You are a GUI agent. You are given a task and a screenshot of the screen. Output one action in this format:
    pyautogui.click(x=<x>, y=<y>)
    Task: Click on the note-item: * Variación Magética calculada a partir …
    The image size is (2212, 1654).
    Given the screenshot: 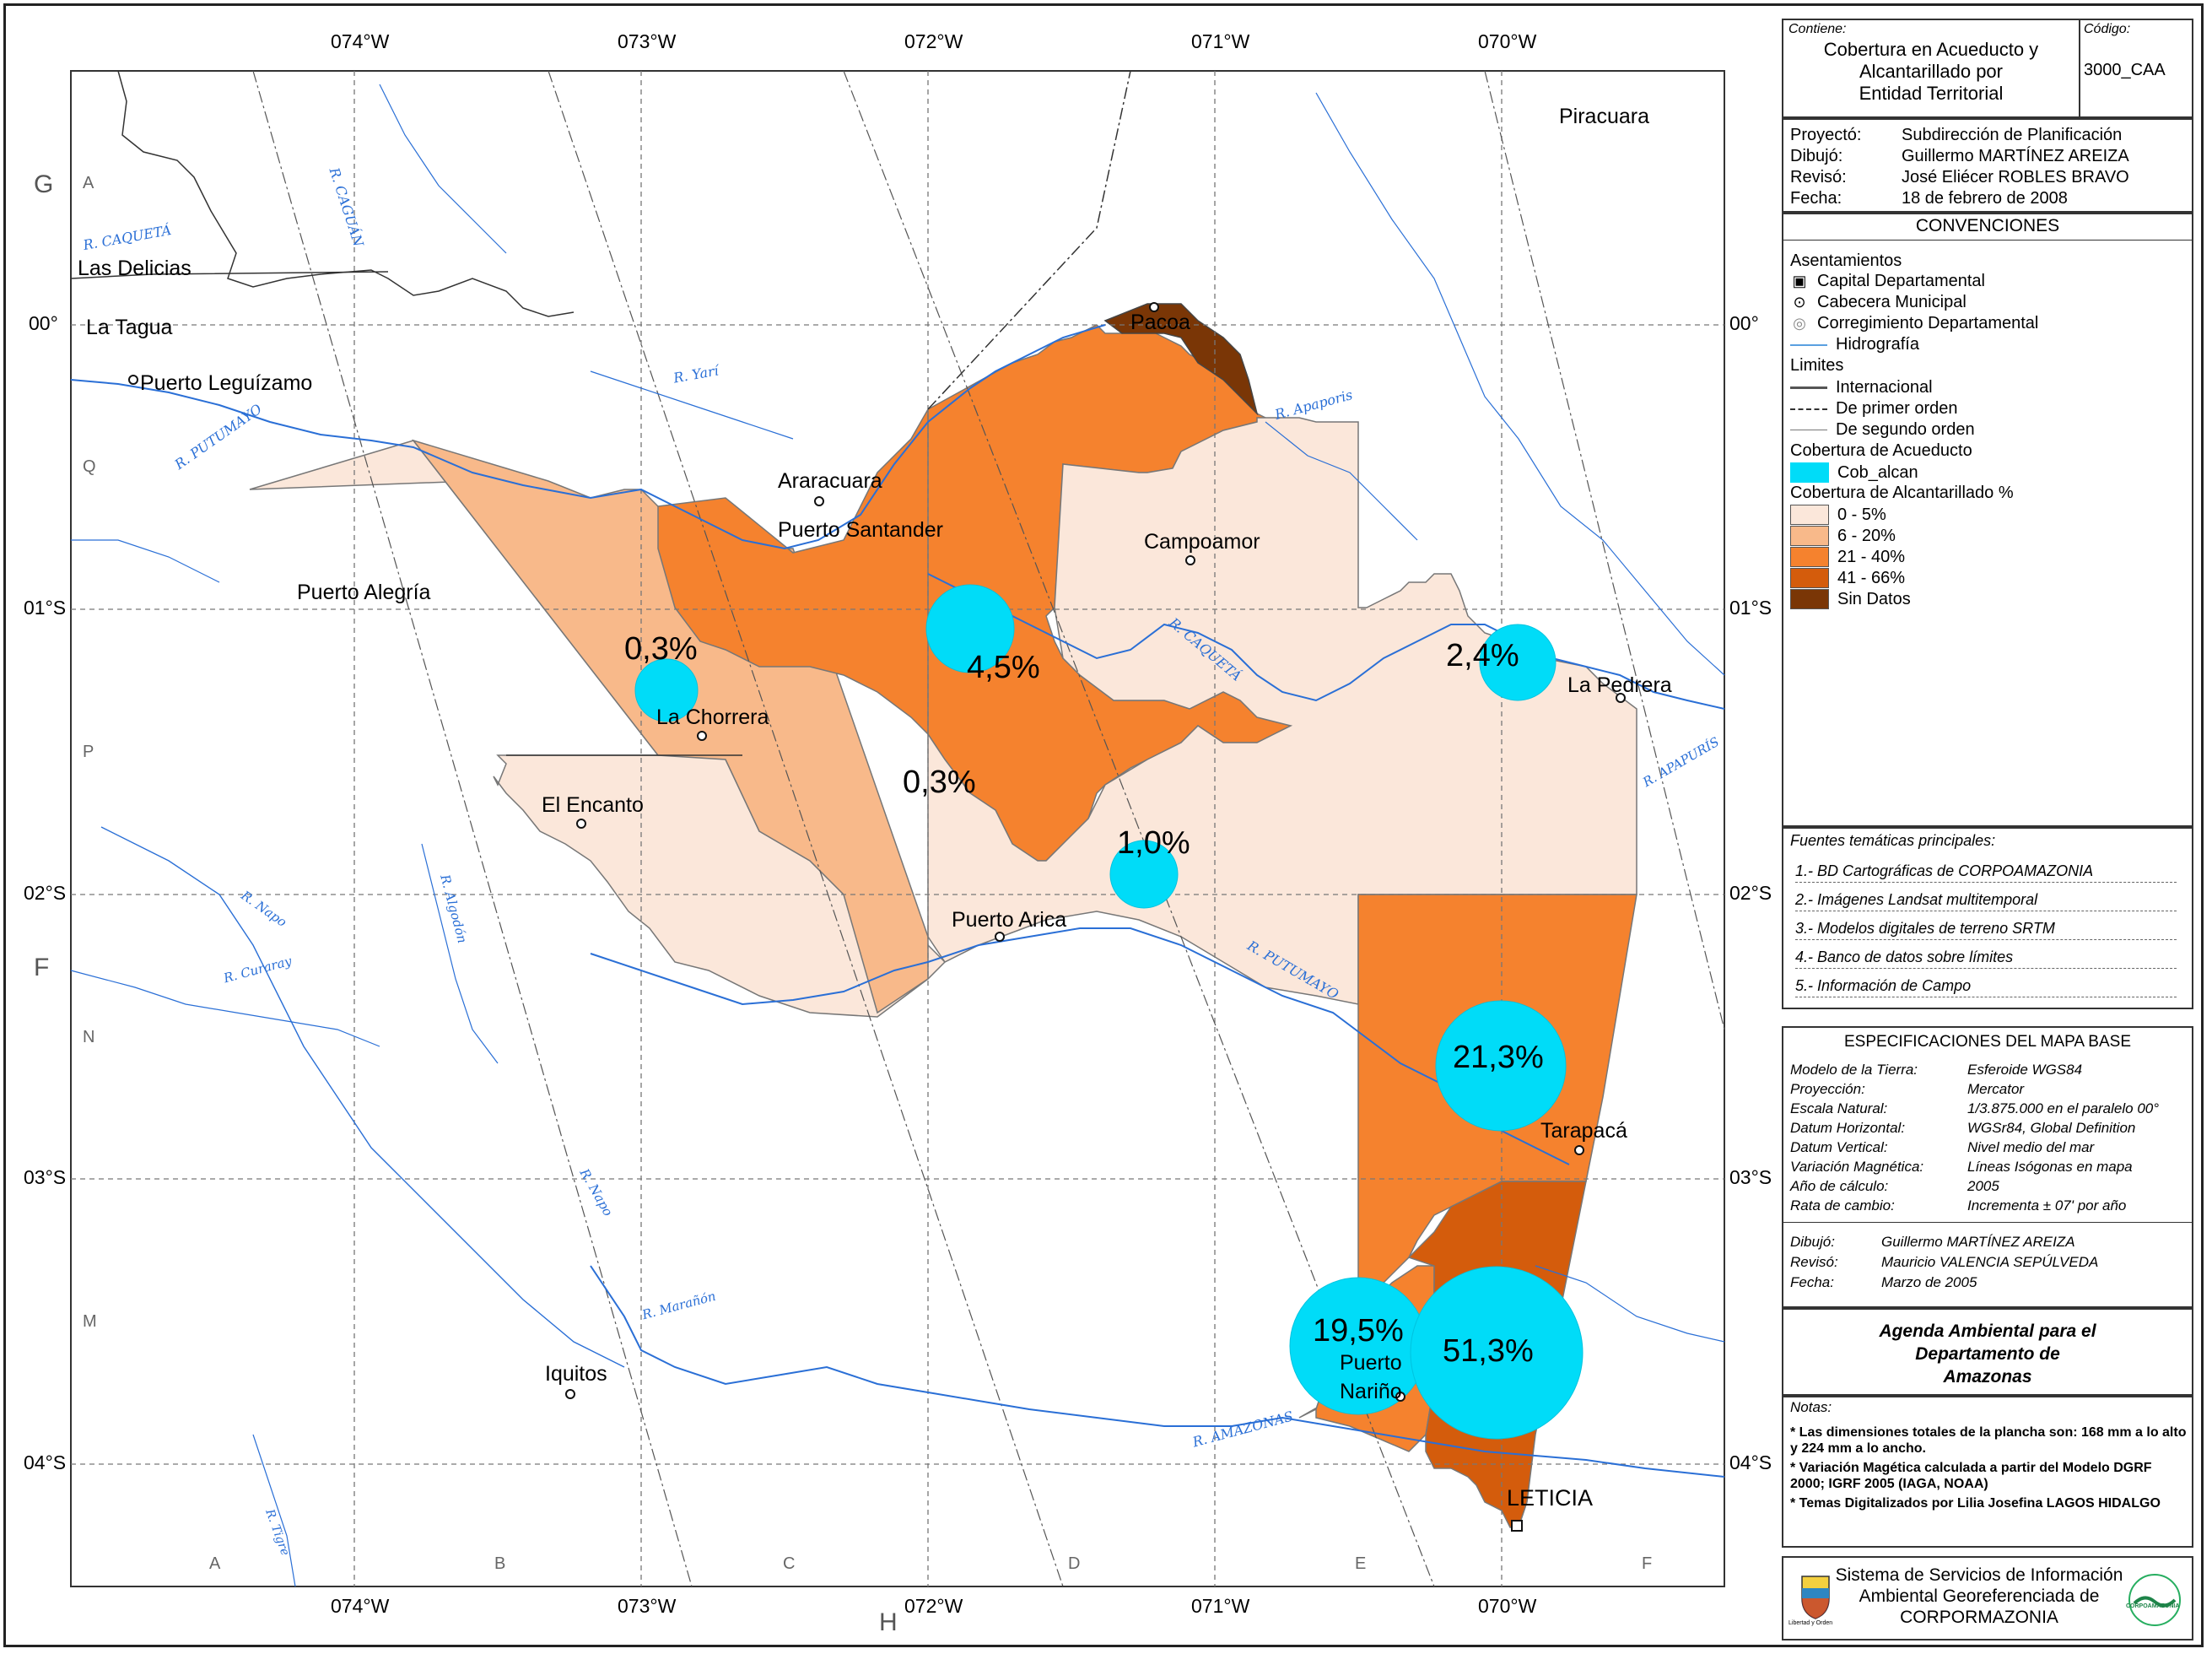 What is the action you would take?
    pyautogui.click(x=1971, y=1476)
    